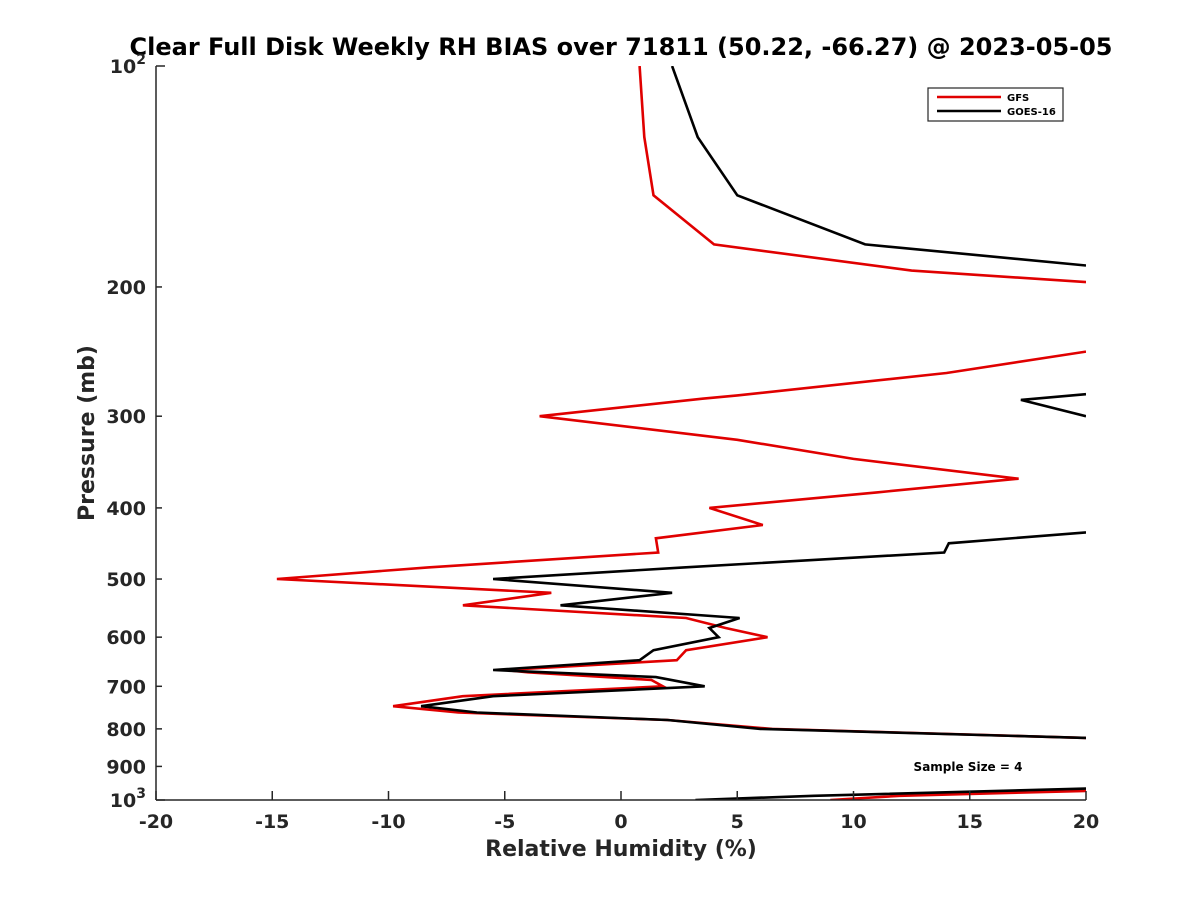 The height and width of the screenshot is (900, 1200). What do you see at coordinates (737, 822) in the screenshot?
I see `x-tick-label: 5` at bounding box center [737, 822].